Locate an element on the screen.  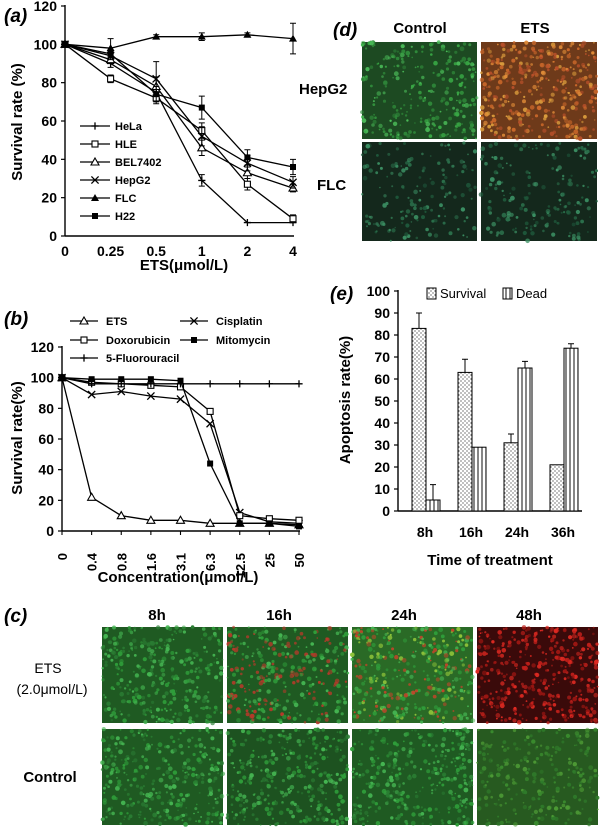
e-errorbar-survival-8h is located at coordinates (419, 320).